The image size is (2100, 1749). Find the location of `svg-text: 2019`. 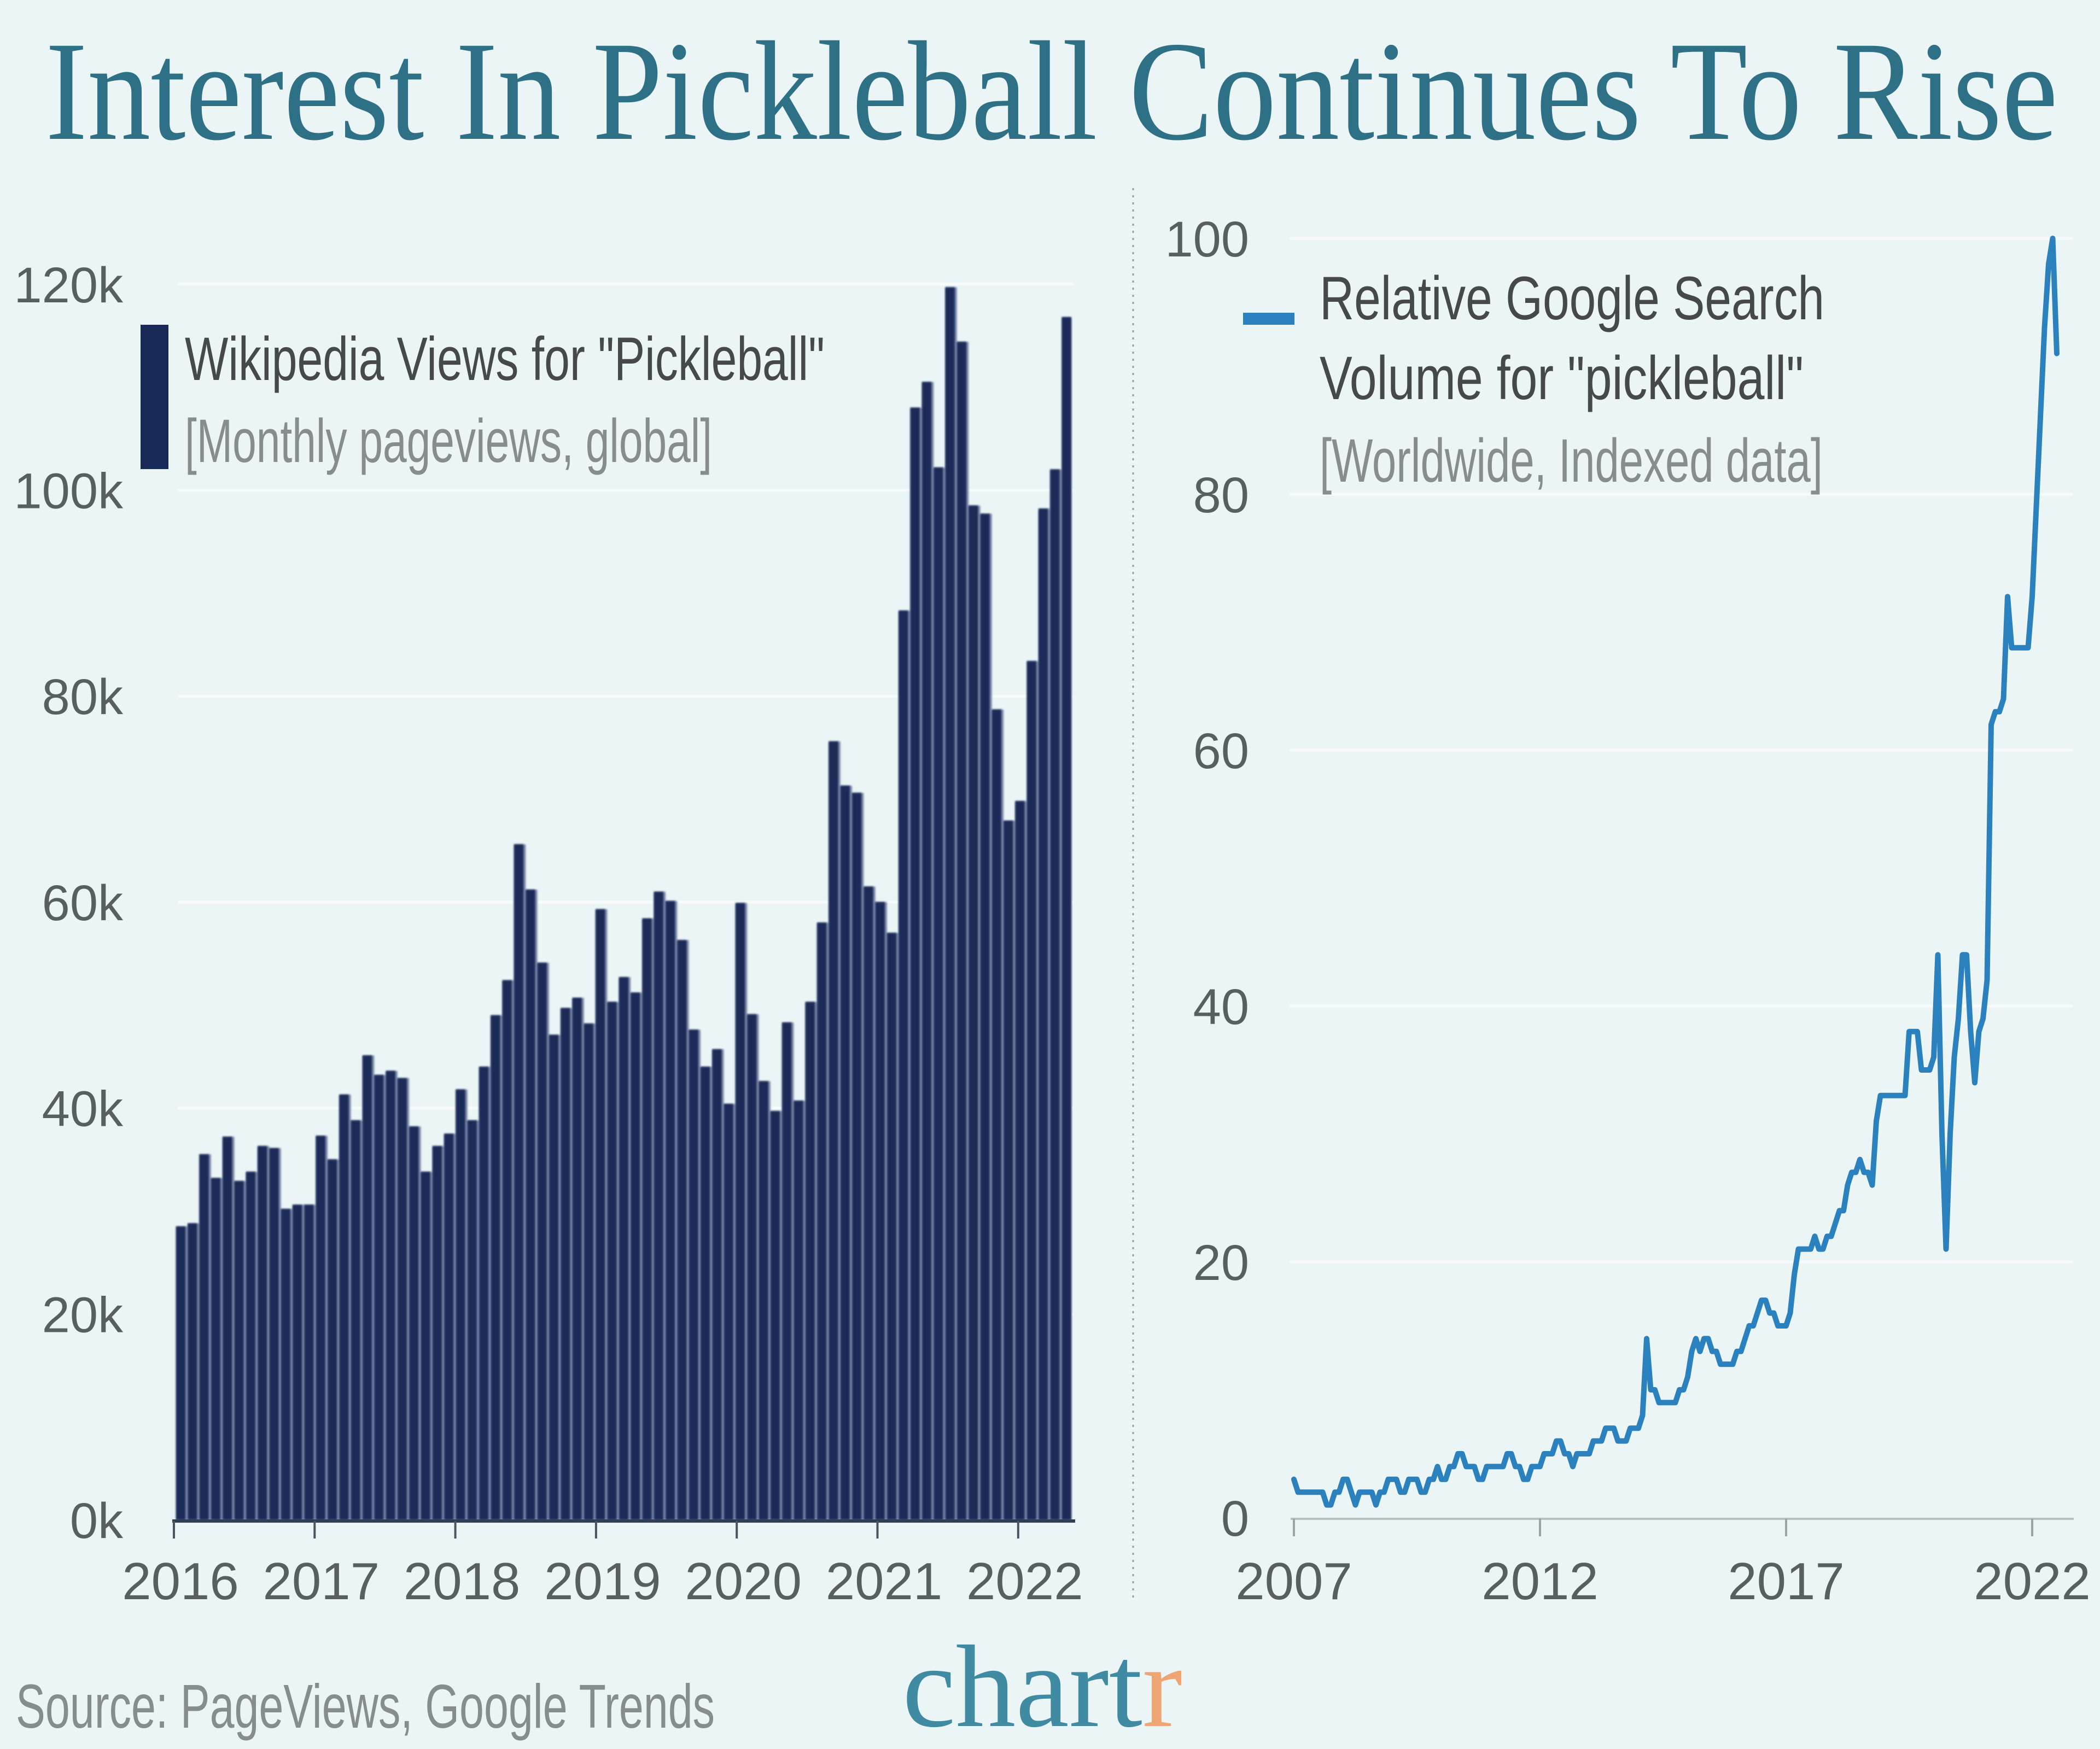

svg-text: 2019 is located at coordinates (602, 1581).